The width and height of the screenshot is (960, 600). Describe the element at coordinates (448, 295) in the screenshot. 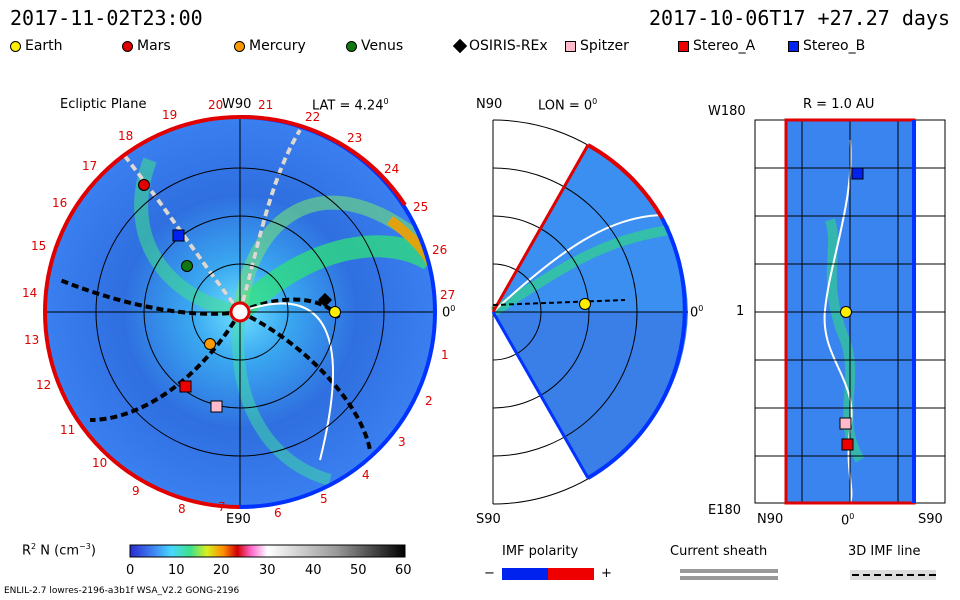

I see `day-tick: 27` at that location.